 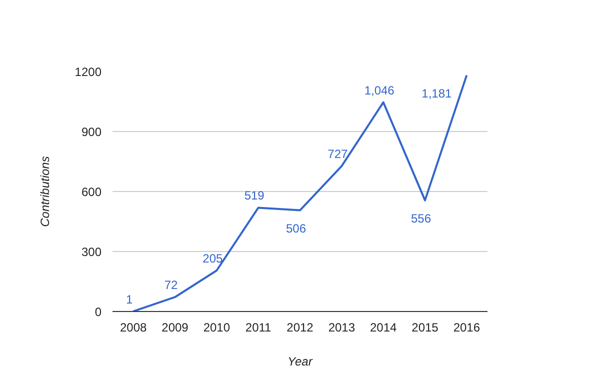 I want to click on x-tick-label: 2008, so click(x=134, y=327).